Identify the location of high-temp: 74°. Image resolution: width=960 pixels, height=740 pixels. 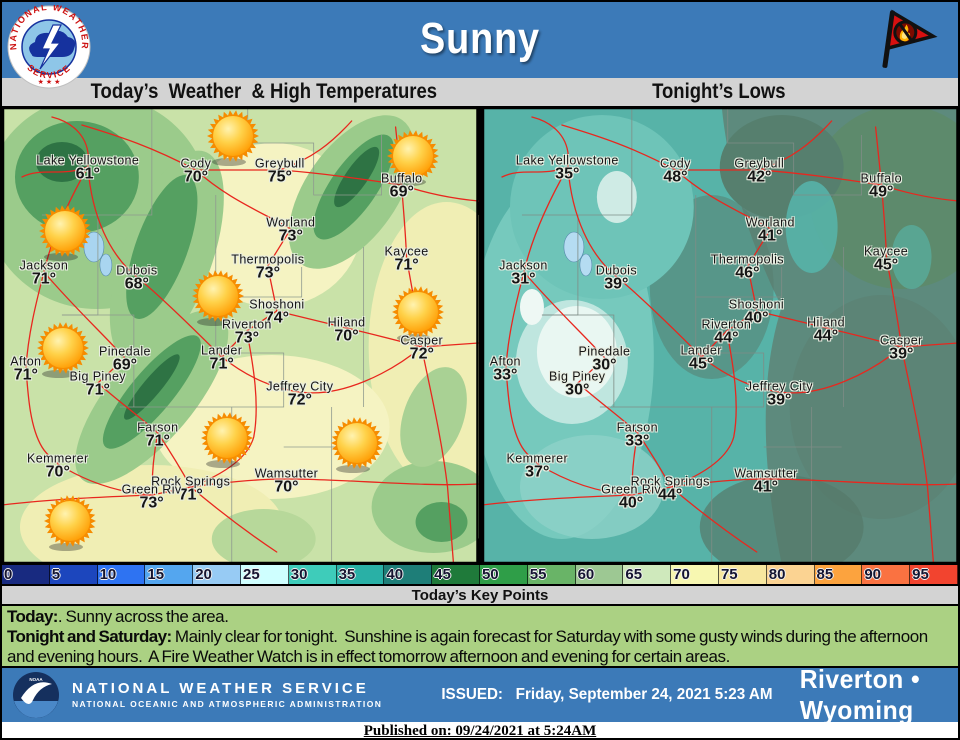
(277, 318).